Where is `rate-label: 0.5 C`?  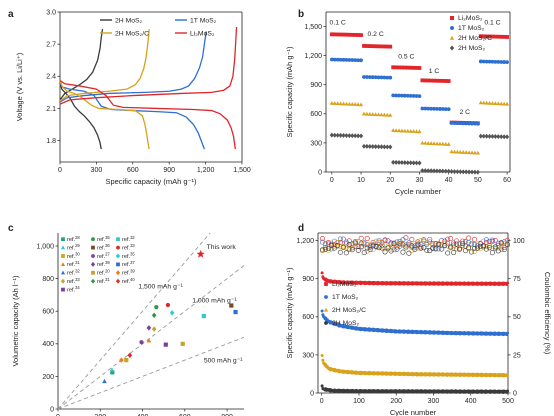 rate-label: 0.5 C is located at coordinates (406, 57).